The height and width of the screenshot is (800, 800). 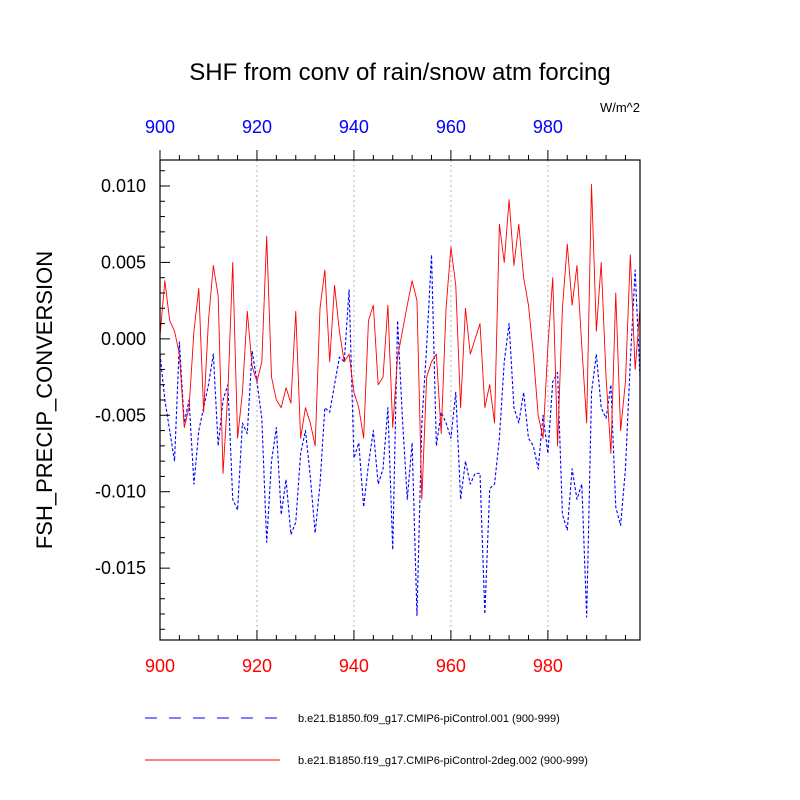 I want to click on x-tick-label-bottom: 900, so click(x=160, y=666).